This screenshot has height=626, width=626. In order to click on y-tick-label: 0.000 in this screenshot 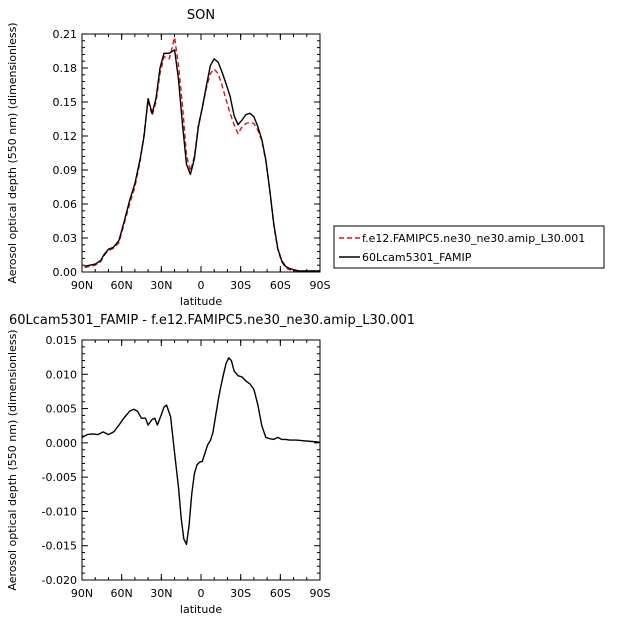, I will do `click(62, 443)`.